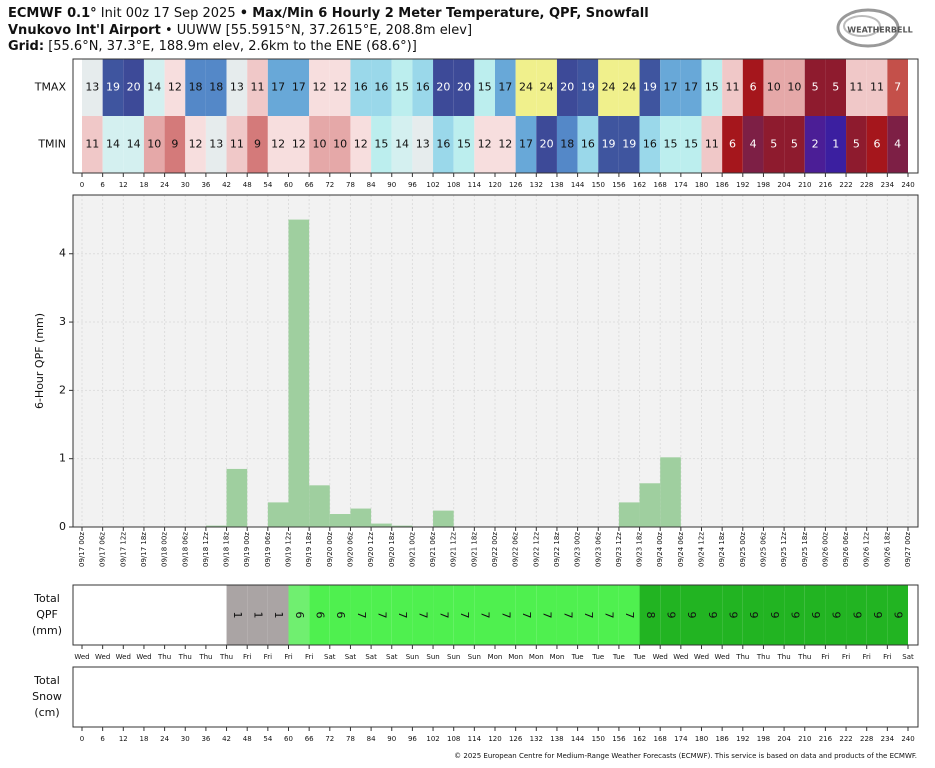 The width and height of the screenshot is (935, 768). What do you see at coordinates (62, 389) in the screenshot?
I see `y-tick-label: 2` at bounding box center [62, 389].